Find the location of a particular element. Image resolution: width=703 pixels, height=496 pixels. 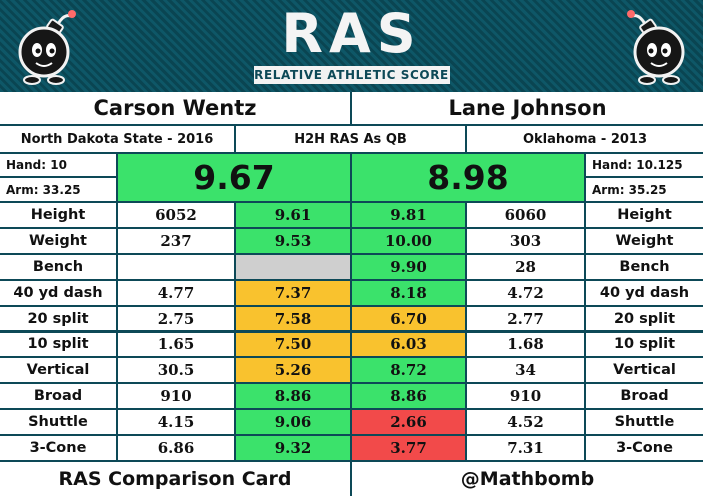

metric-label-left: 20 split is located at coordinates (59, 319).